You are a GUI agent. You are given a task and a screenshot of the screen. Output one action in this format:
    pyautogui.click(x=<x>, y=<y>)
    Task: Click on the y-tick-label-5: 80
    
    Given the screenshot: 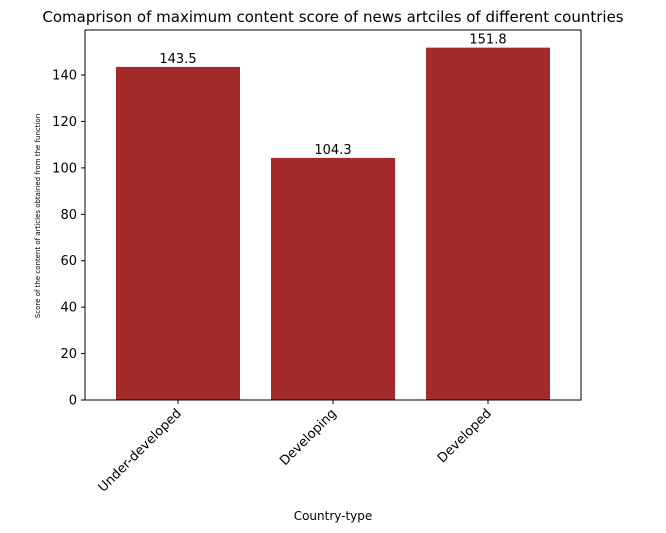 What is the action you would take?
    pyautogui.click(x=68, y=215)
    